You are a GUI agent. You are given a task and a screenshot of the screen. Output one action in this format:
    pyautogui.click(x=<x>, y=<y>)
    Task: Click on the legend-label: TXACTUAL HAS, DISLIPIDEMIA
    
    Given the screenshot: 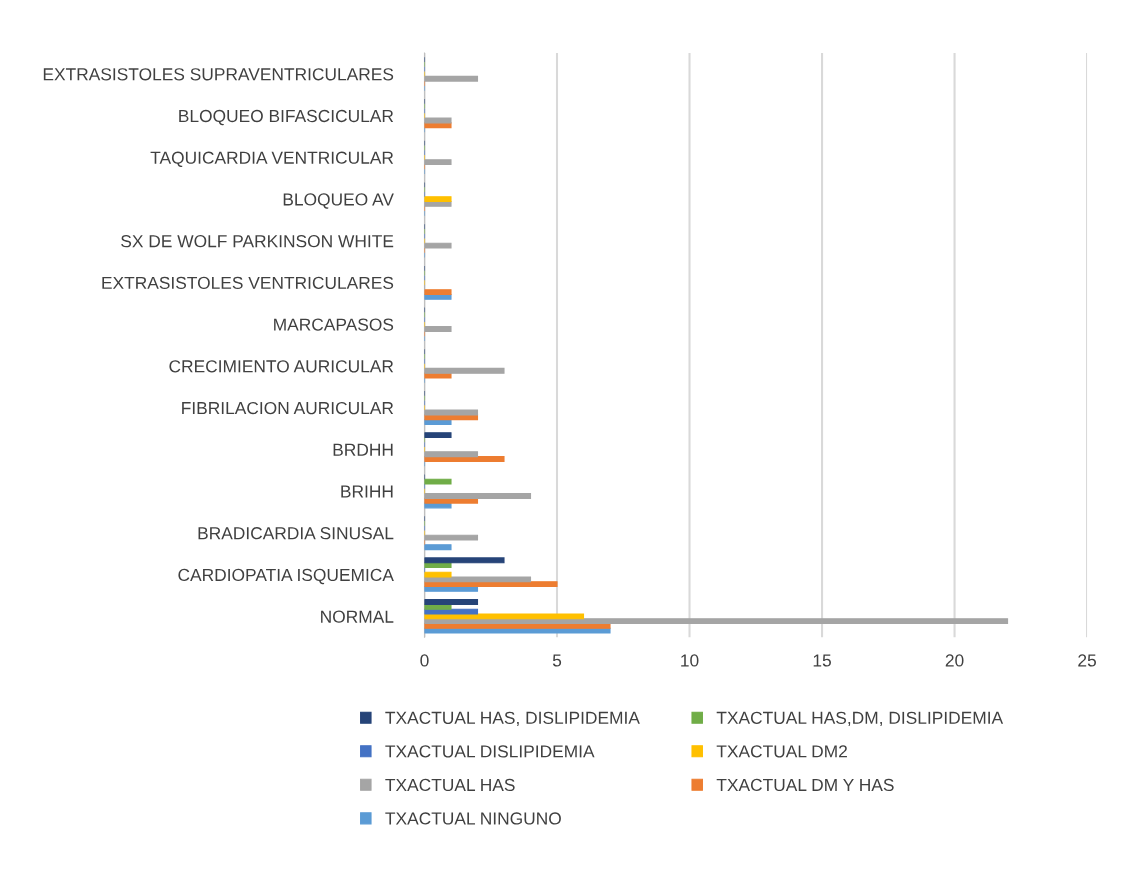 What is the action you would take?
    pyautogui.click(x=512, y=719)
    